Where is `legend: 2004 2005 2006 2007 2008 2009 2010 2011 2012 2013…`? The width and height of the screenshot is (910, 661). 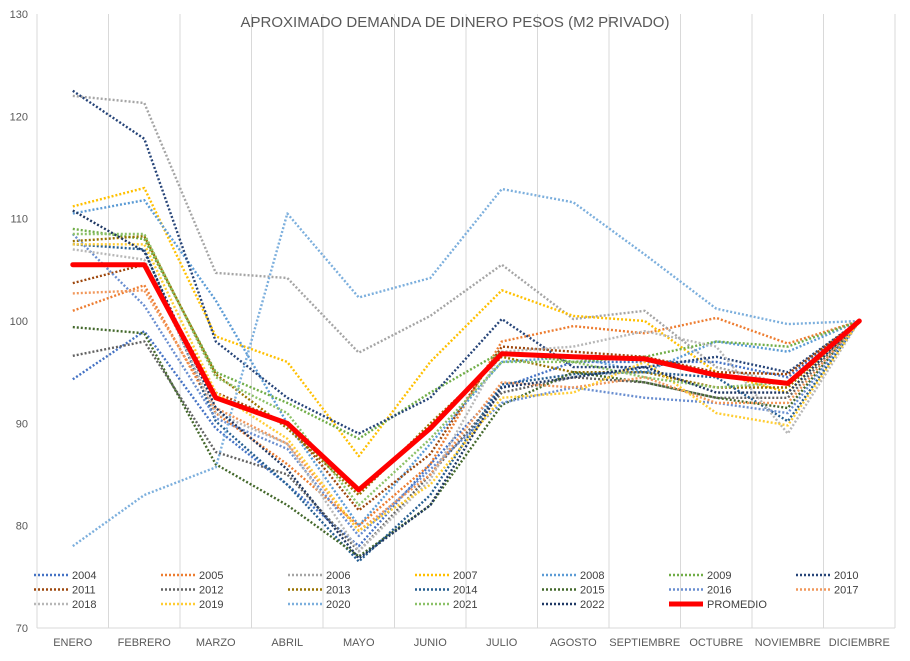 legend: 2004 2005 2006 2007 2008 2009 2010 2011 2012 2013… is located at coordinates (446, 590).